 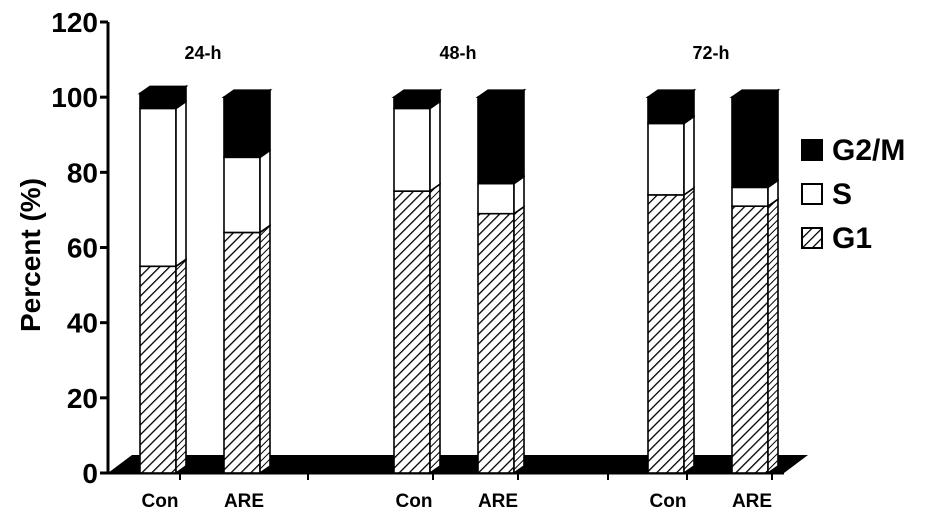 What do you see at coordinates (853, 194) in the screenshot?
I see `legend: G2/M S G1` at bounding box center [853, 194].